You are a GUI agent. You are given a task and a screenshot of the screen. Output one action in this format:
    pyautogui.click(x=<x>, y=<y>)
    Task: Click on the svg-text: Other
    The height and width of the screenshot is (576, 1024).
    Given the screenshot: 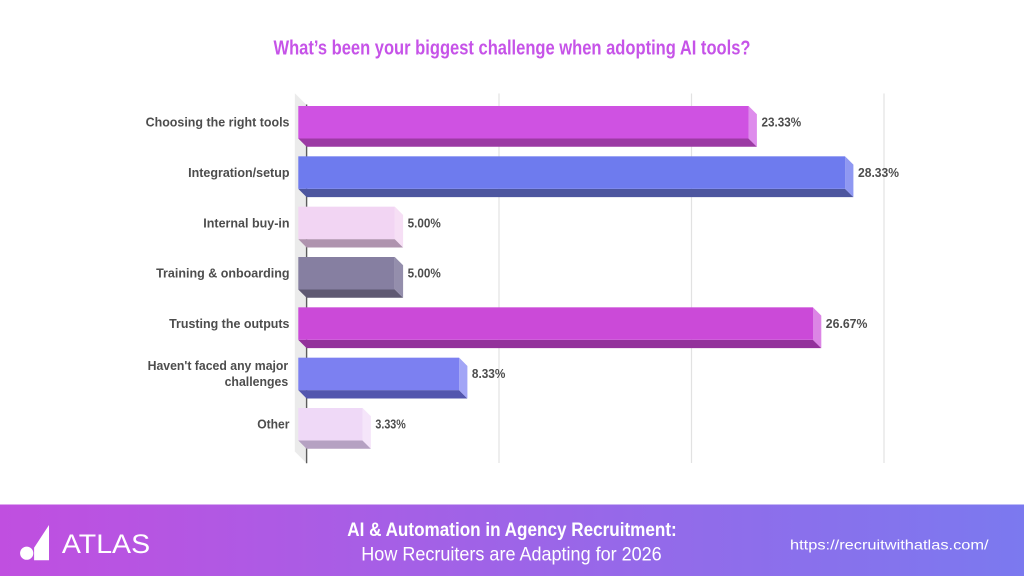 What is the action you would take?
    pyautogui.click(x=273, y=424)
    